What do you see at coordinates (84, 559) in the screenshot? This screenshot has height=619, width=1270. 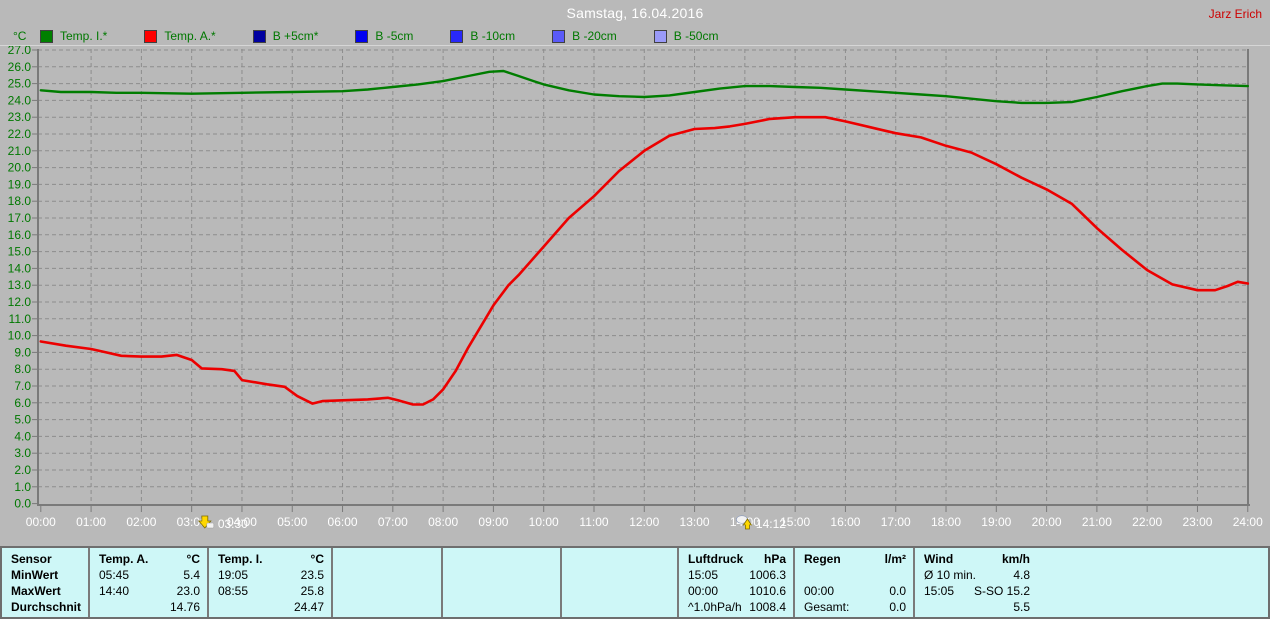 I see `sensor-header-value` at bounding box center [84, 559].